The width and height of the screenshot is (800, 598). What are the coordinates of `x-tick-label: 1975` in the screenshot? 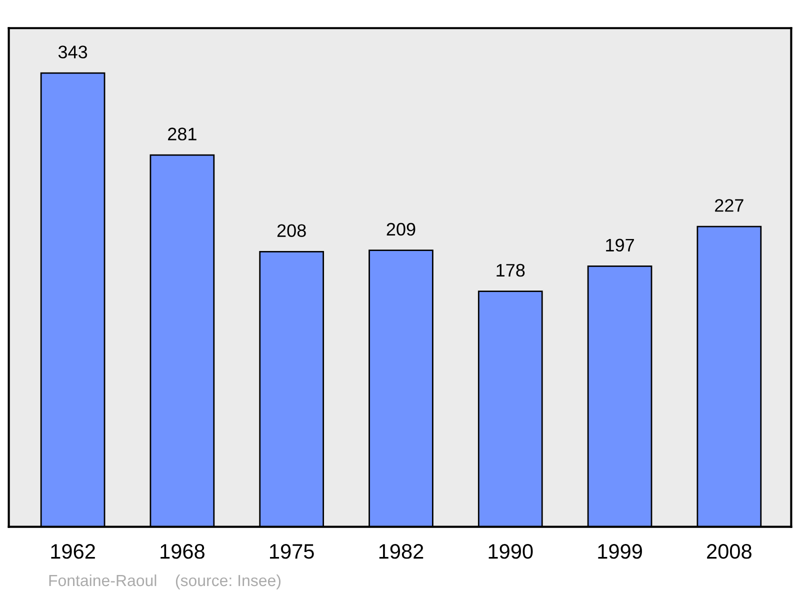 It's located at (292, 551).